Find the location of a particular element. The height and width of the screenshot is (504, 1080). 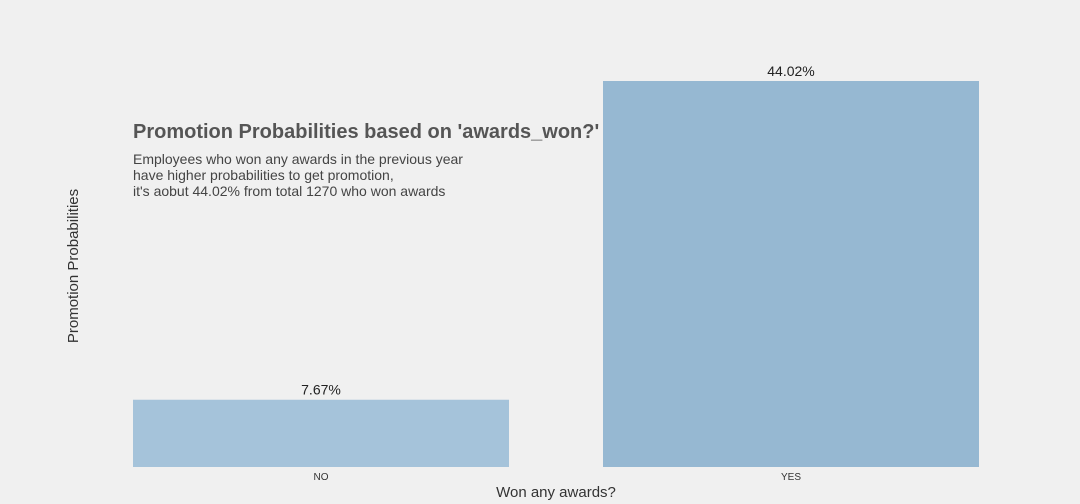

x-tick-label-yes: YES is located at coordinates (791, 477).